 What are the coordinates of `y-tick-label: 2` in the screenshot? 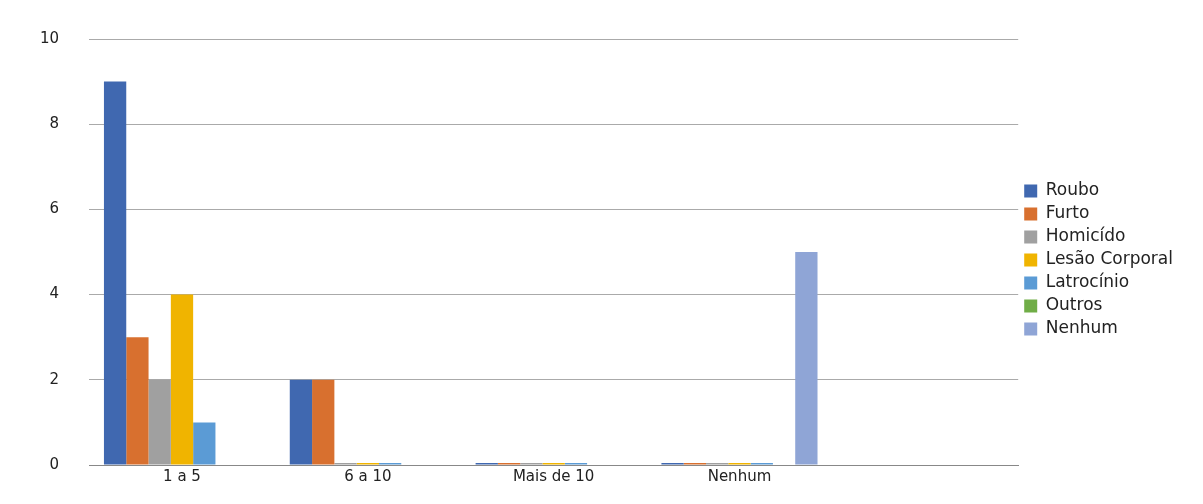 It's located at (54, 378).